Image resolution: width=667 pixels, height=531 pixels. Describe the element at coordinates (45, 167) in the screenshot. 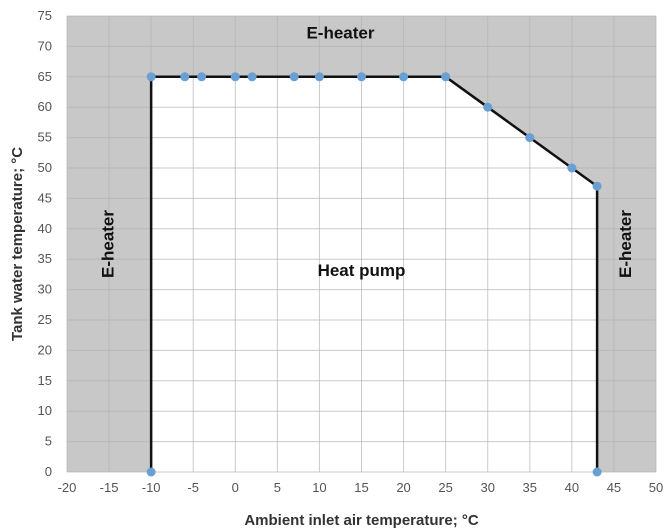

I see `y-tick-label: 50` at that location.